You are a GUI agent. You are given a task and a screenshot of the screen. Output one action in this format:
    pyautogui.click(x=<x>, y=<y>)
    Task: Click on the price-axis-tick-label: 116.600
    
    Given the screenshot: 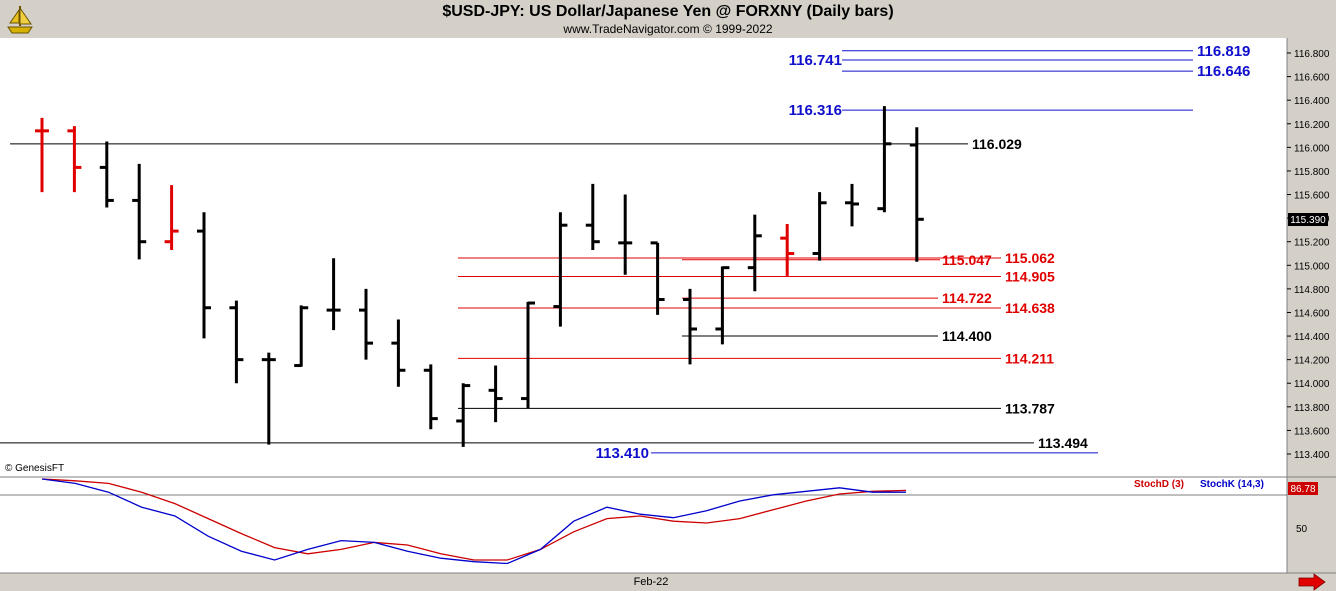 What is the action you would take?
    pyautogui.click(x=1312, y=78)
    